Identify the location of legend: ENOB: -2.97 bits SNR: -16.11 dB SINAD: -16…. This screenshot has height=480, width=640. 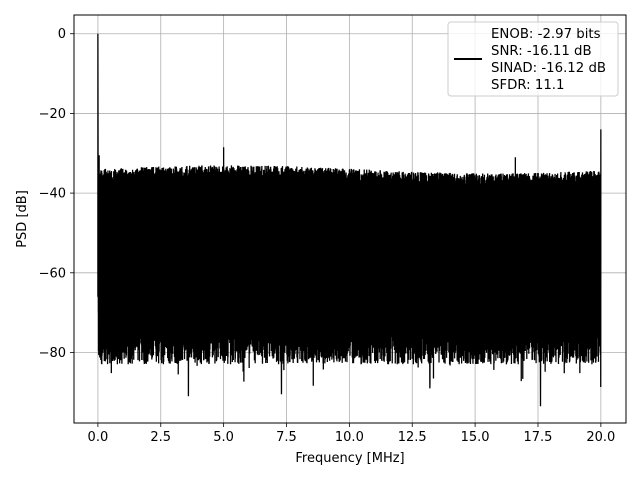
(533, 59).